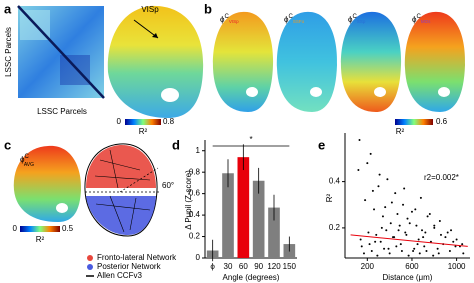  I want to click on subscript: VISp, so click(234, 21).